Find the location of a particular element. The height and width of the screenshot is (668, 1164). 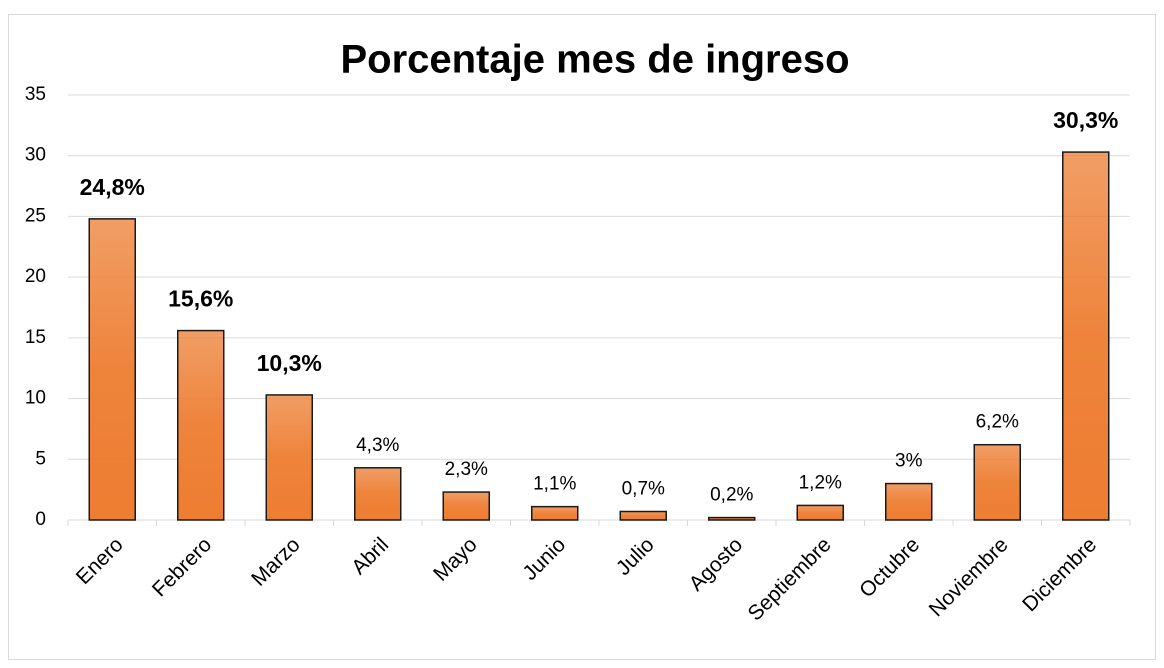

value-label: 30,3% is located at coordinates (1085, 120).